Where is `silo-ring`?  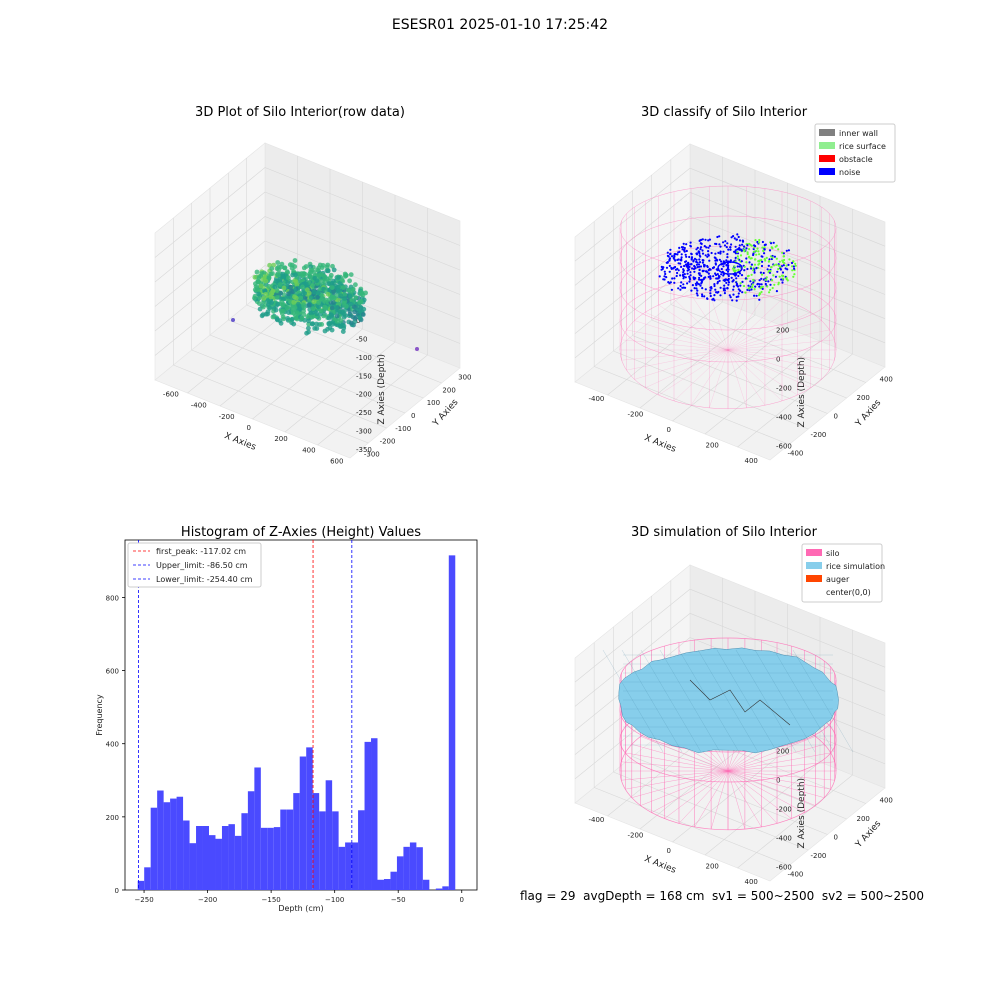
silo-ring is located at coordinates (728, 320).